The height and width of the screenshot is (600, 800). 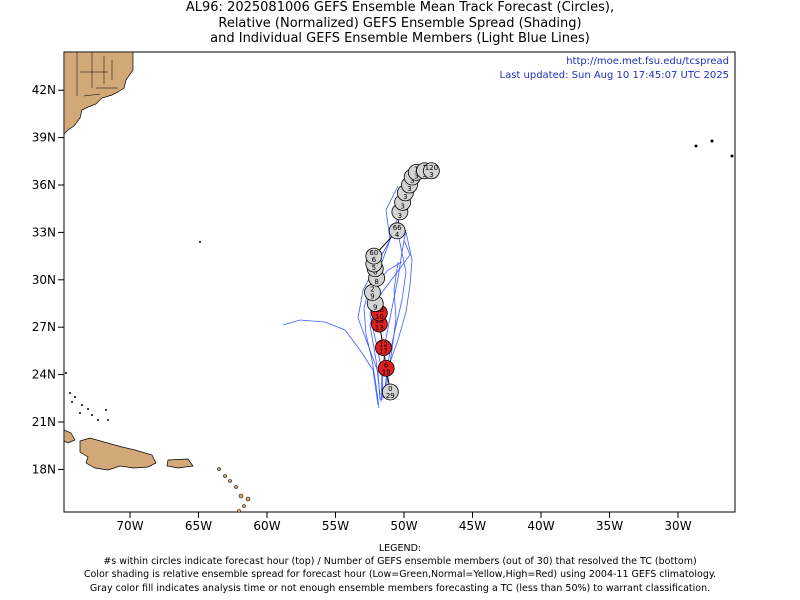 I want to click on lon-tick-label: 45W, so click(x=472, y=526).